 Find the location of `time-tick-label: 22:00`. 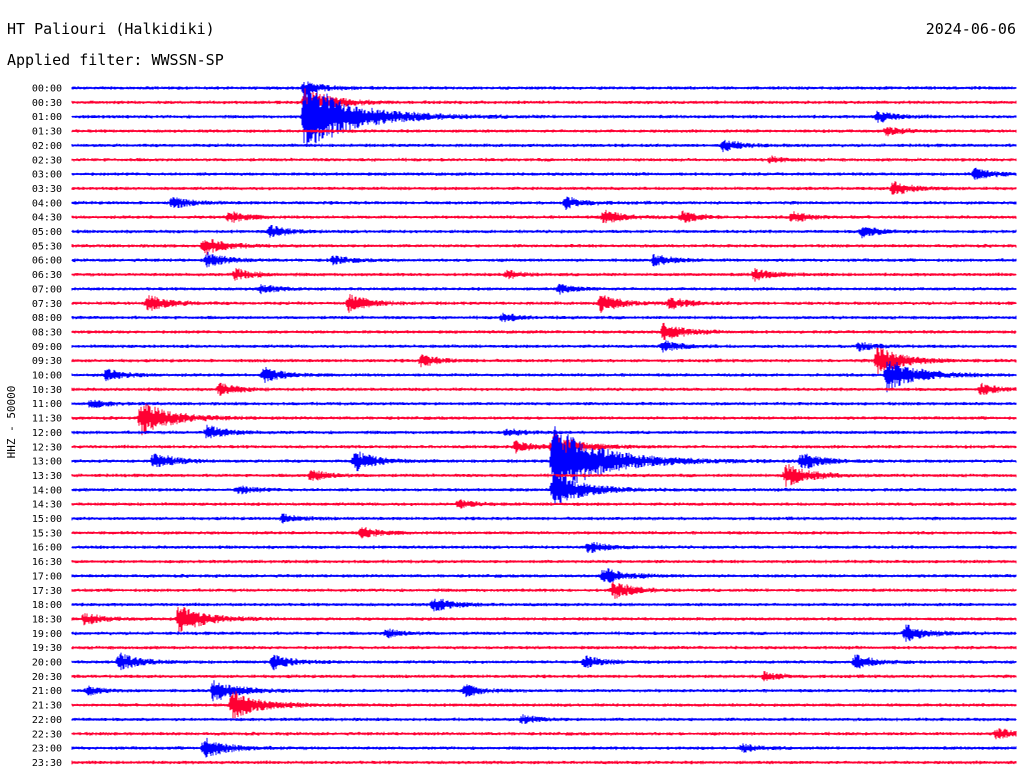

time-tick-label: 22:00 is located at coordinates (47, 720).